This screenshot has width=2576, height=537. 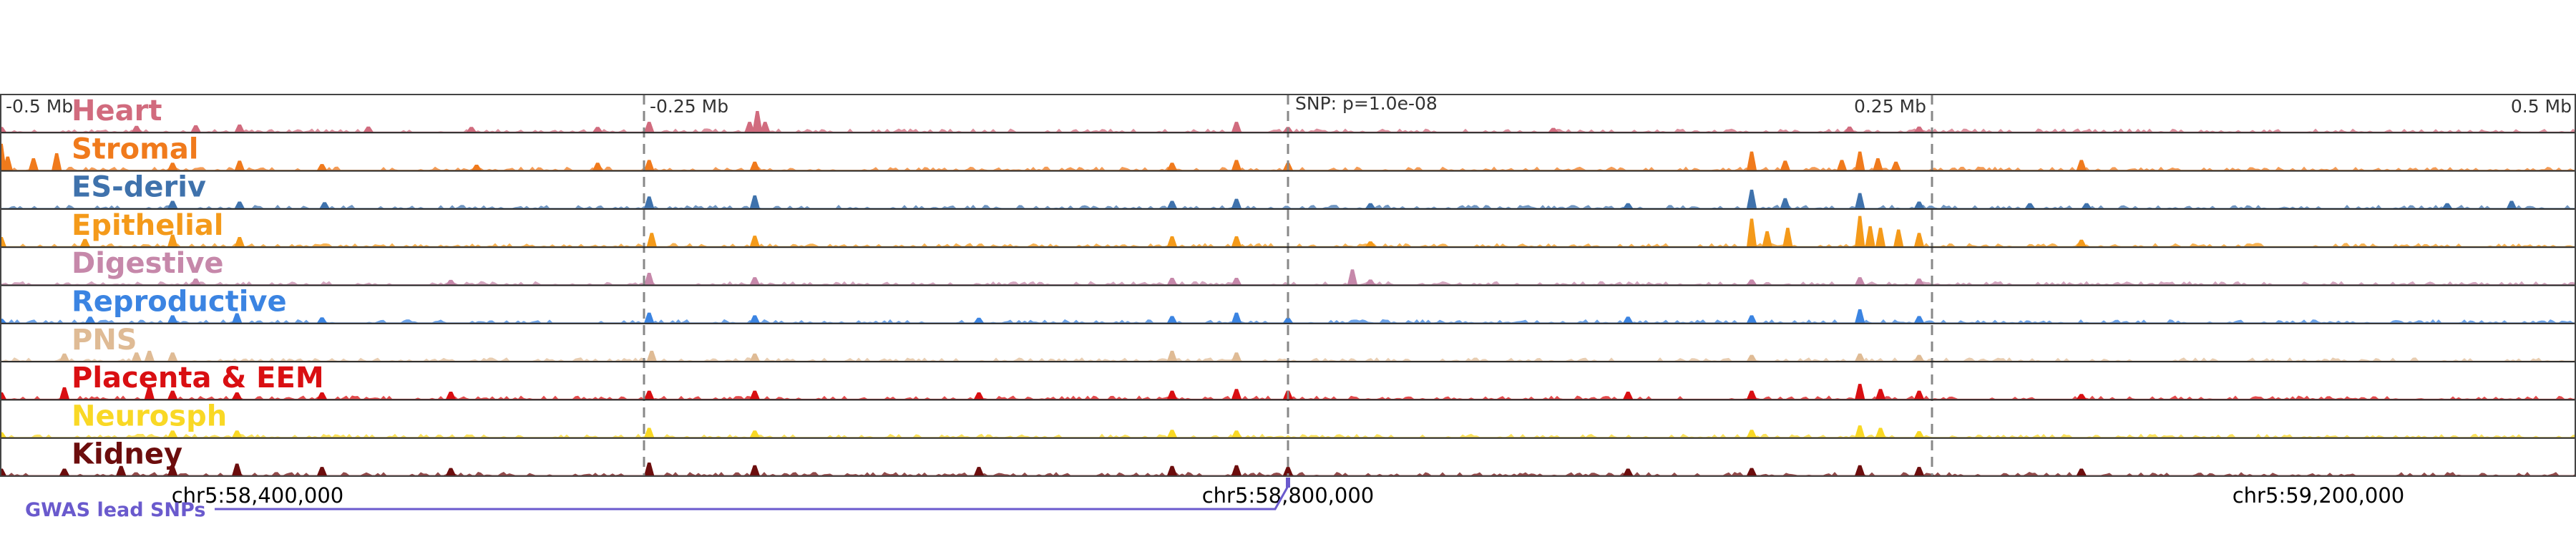 What do you see at coordinates (127, 454) in the screenshot?
I see `track-label-kidney: Kidney` at bounding box center [127, 454].